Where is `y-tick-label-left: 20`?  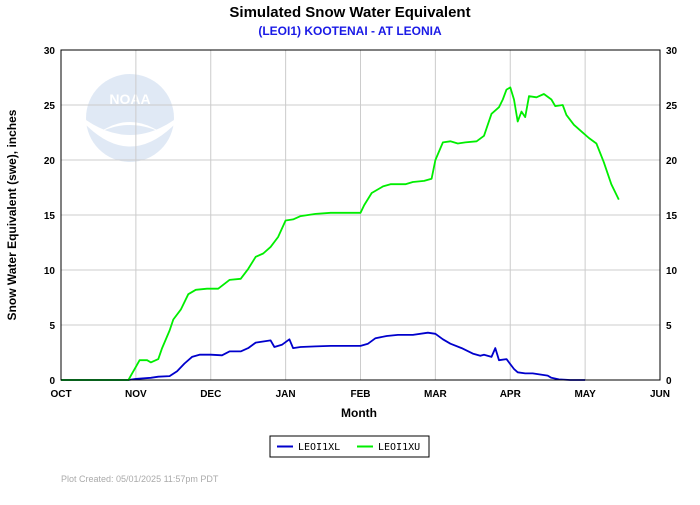 y-tick-label-left: 20 is located at coordinates (50, 161).